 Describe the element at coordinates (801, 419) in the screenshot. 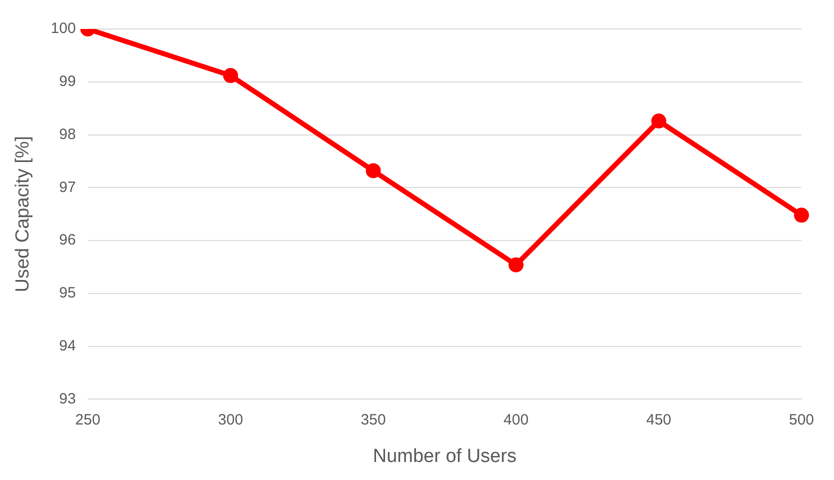

I see `x-tick-label: 500` at that location.